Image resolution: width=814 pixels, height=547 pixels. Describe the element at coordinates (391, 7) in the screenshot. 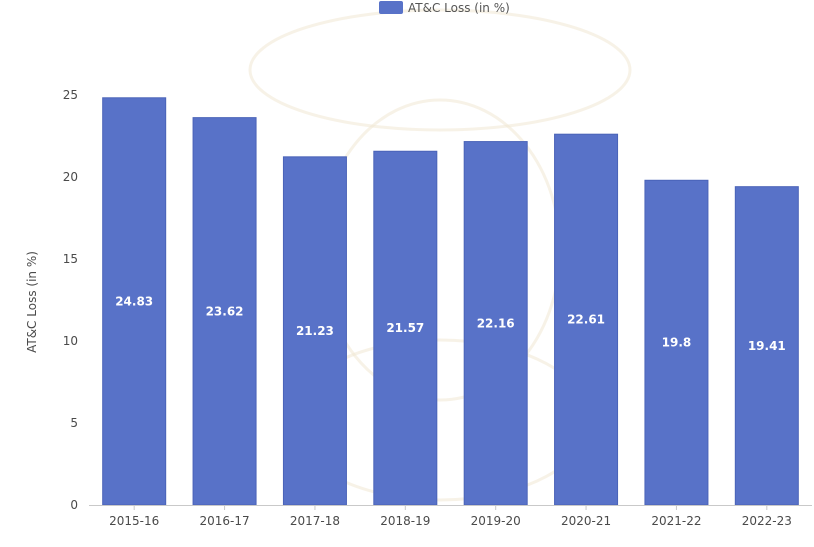

I see `legend-swatch` at that location.